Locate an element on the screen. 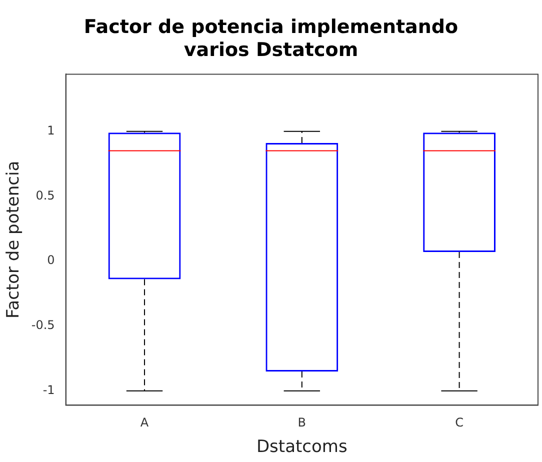 The height and width of the screenshot is (462, 542). x-tick-label: A is located at coordinates (145, 423).